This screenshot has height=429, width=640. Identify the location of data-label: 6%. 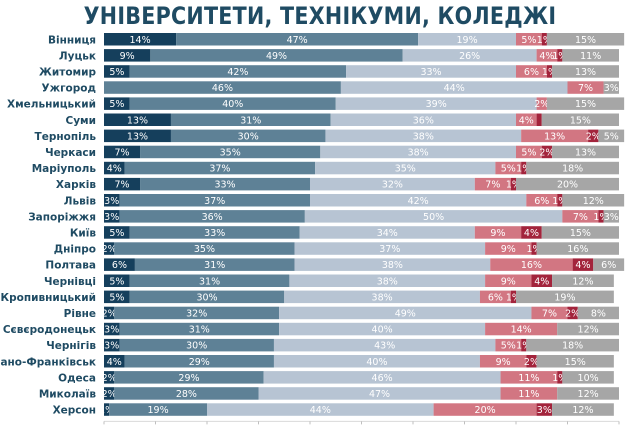
(541, 201).